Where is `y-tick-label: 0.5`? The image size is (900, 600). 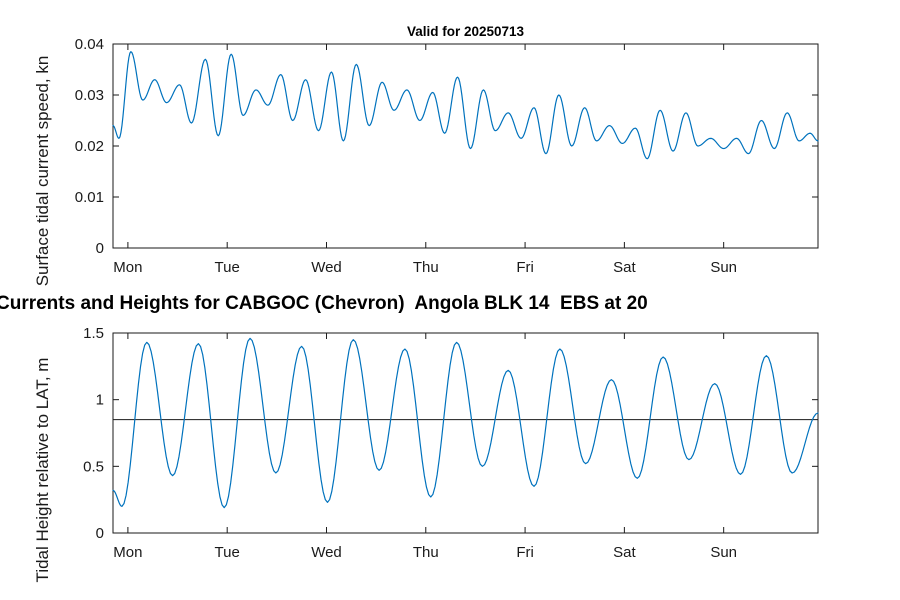
y-tick-label: 0.5 is located at coordinates (93, 466).